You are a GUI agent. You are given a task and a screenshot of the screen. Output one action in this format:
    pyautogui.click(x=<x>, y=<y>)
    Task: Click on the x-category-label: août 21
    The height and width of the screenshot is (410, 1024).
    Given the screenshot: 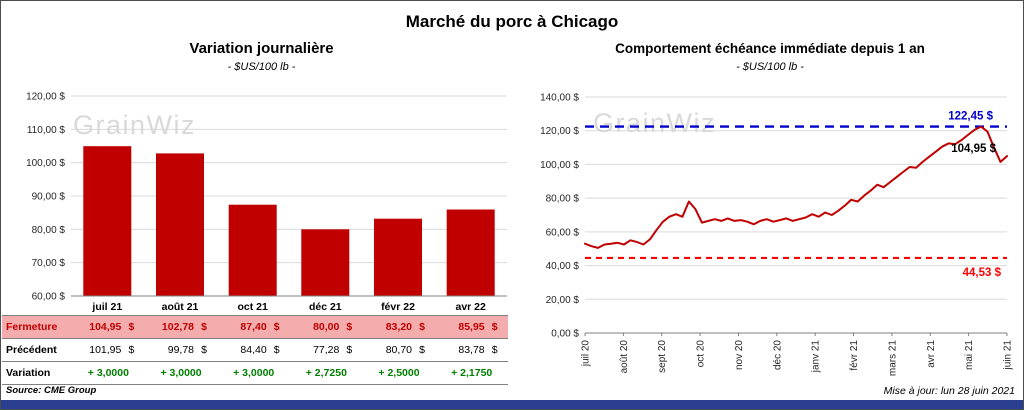 What is the action you would take?
    pyautogui.click(x=180, y=307)
    